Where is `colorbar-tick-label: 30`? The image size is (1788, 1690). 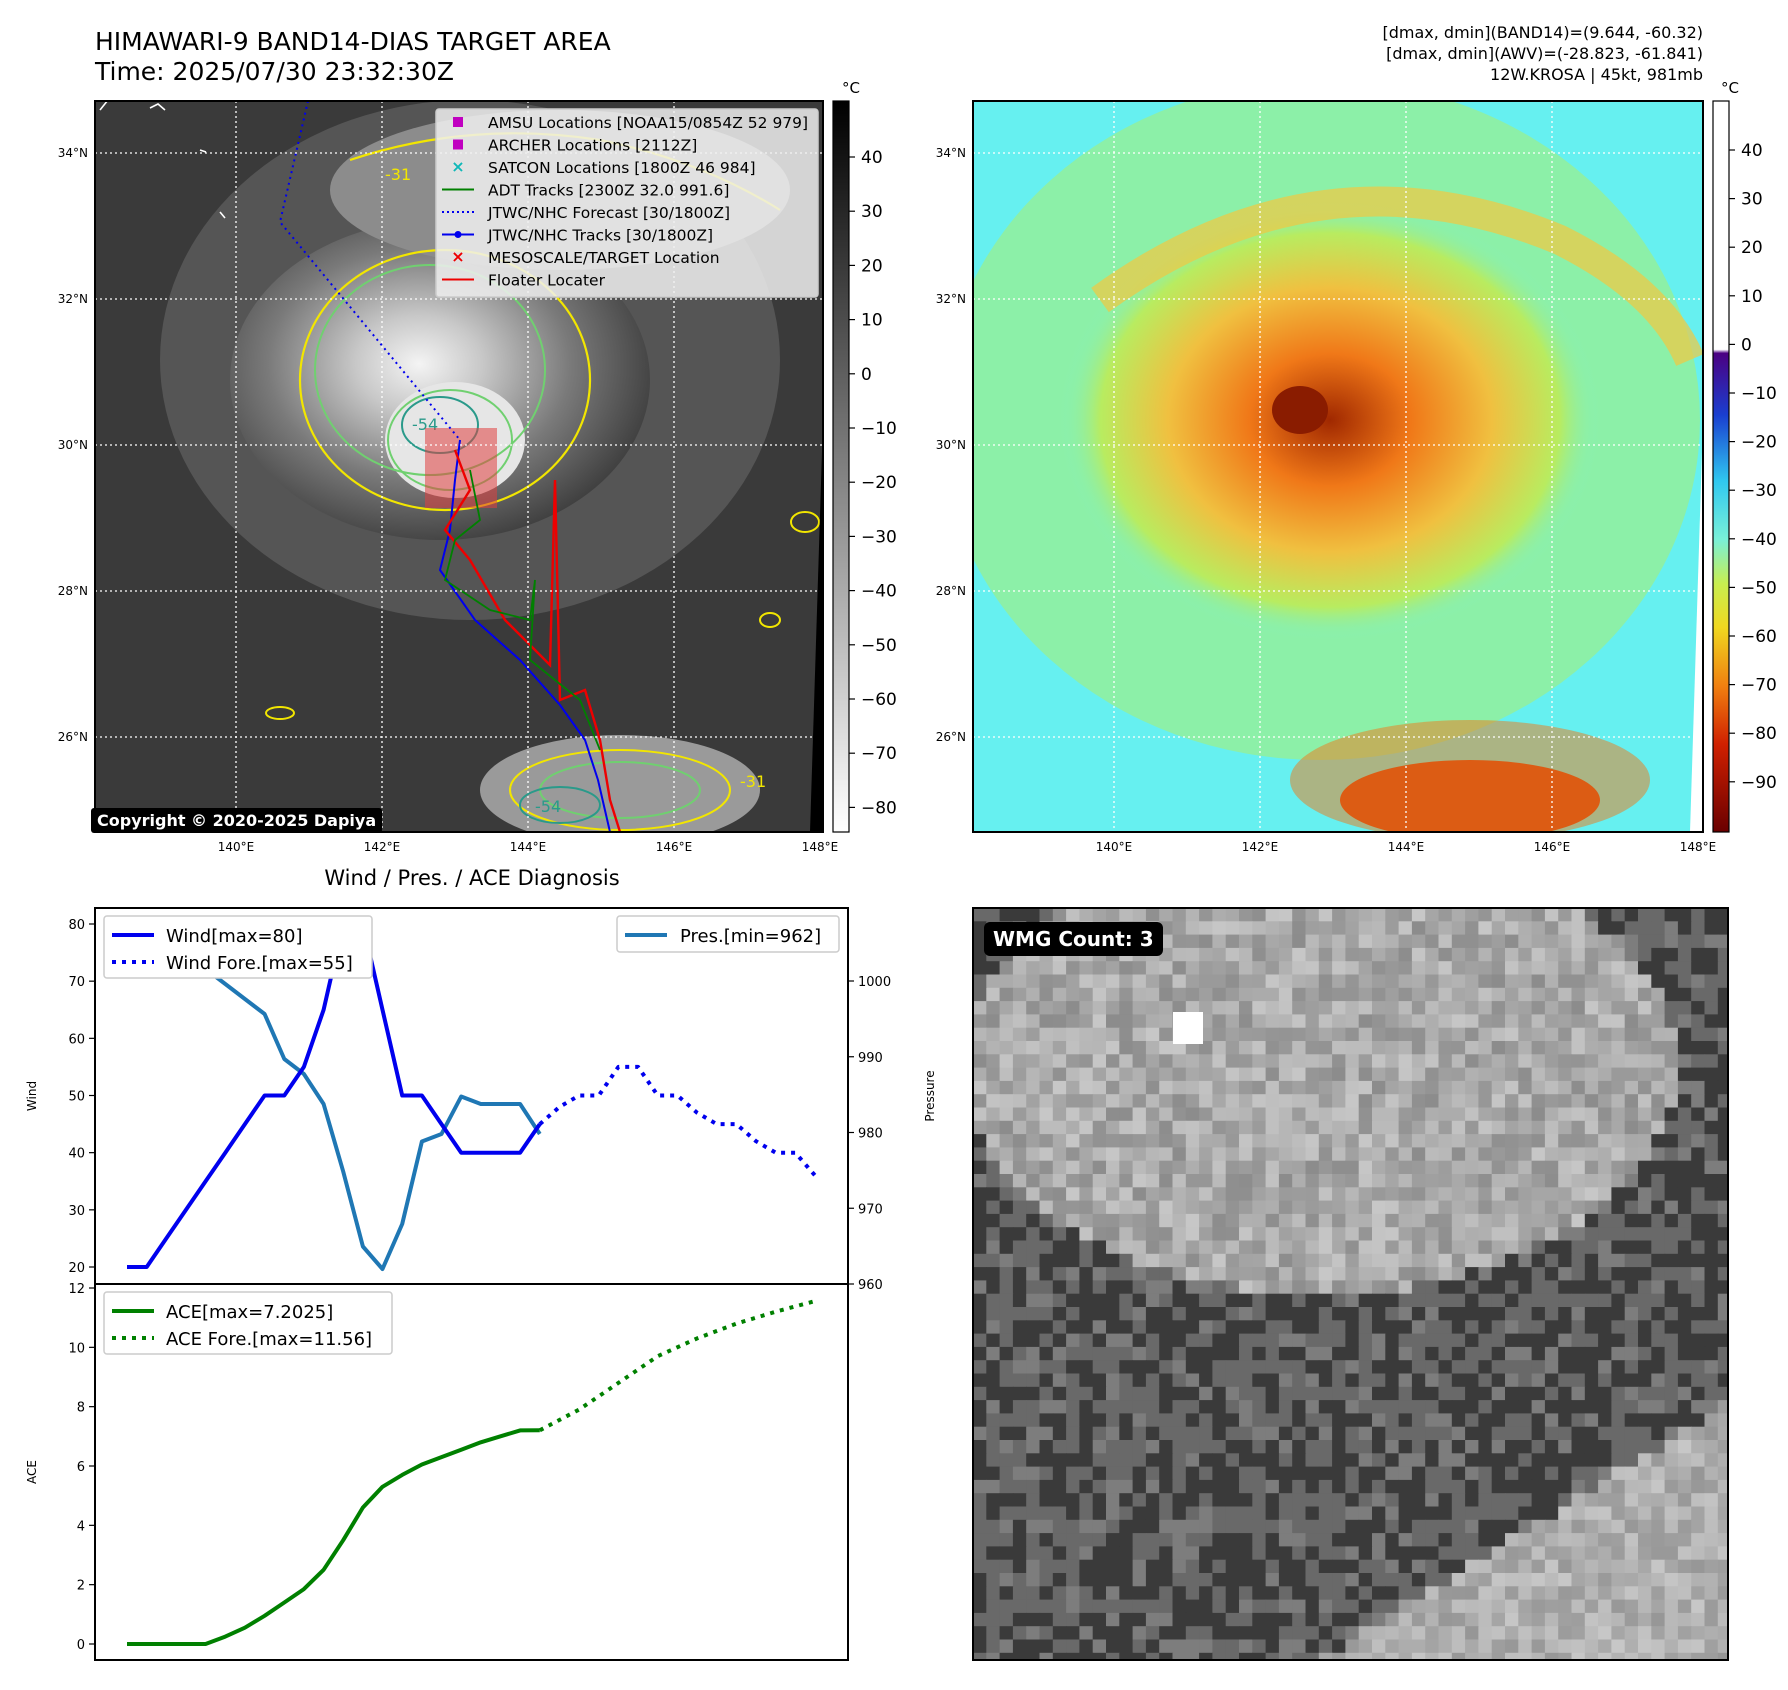 colorbar-tick-label: 30 is located at coordinates (1752, 200).